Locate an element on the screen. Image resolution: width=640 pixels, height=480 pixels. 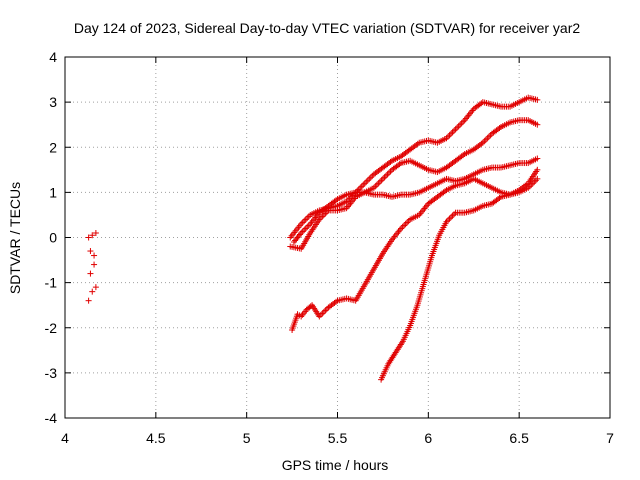
y-axis-label: SDTVAR / TECUs is located at coordinates (15, 238).